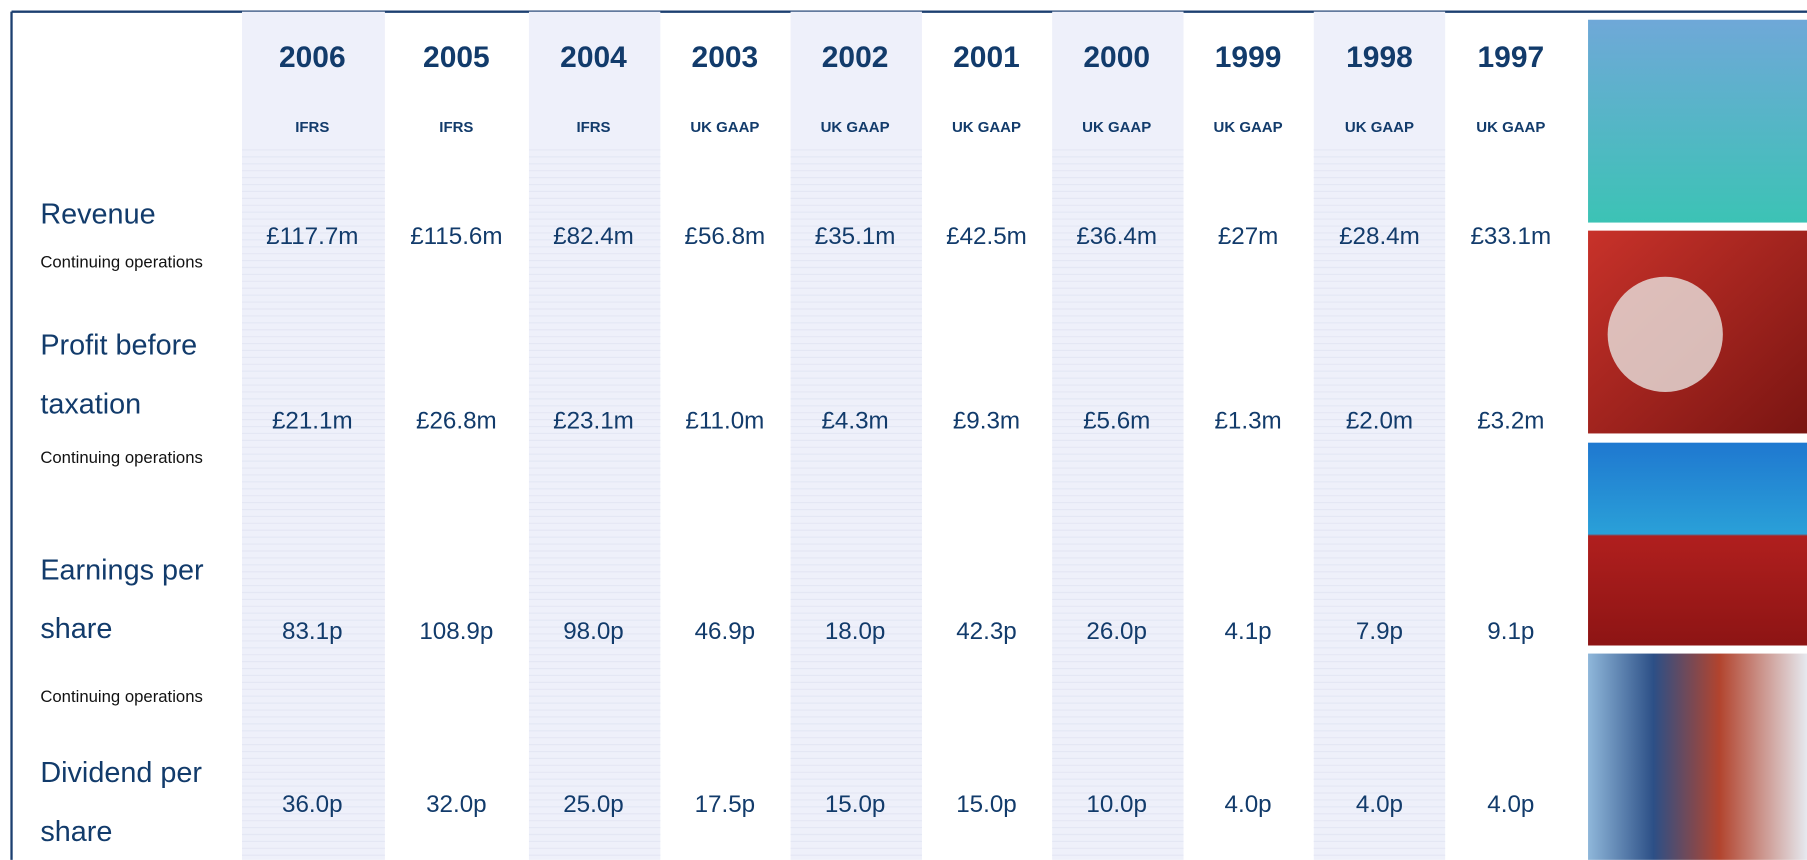  Describe the element at coordinates (725, 631) in the screenshot. I see `value-cell: 46.9p` at that location.